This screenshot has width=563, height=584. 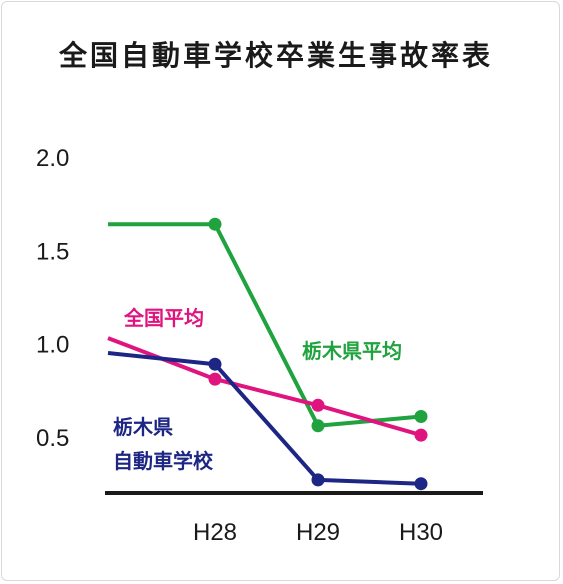 What do you see at coordinates (215, 532) in the screenshot?
I see `x-tick-label: H28` at bounding box center [215, 532].